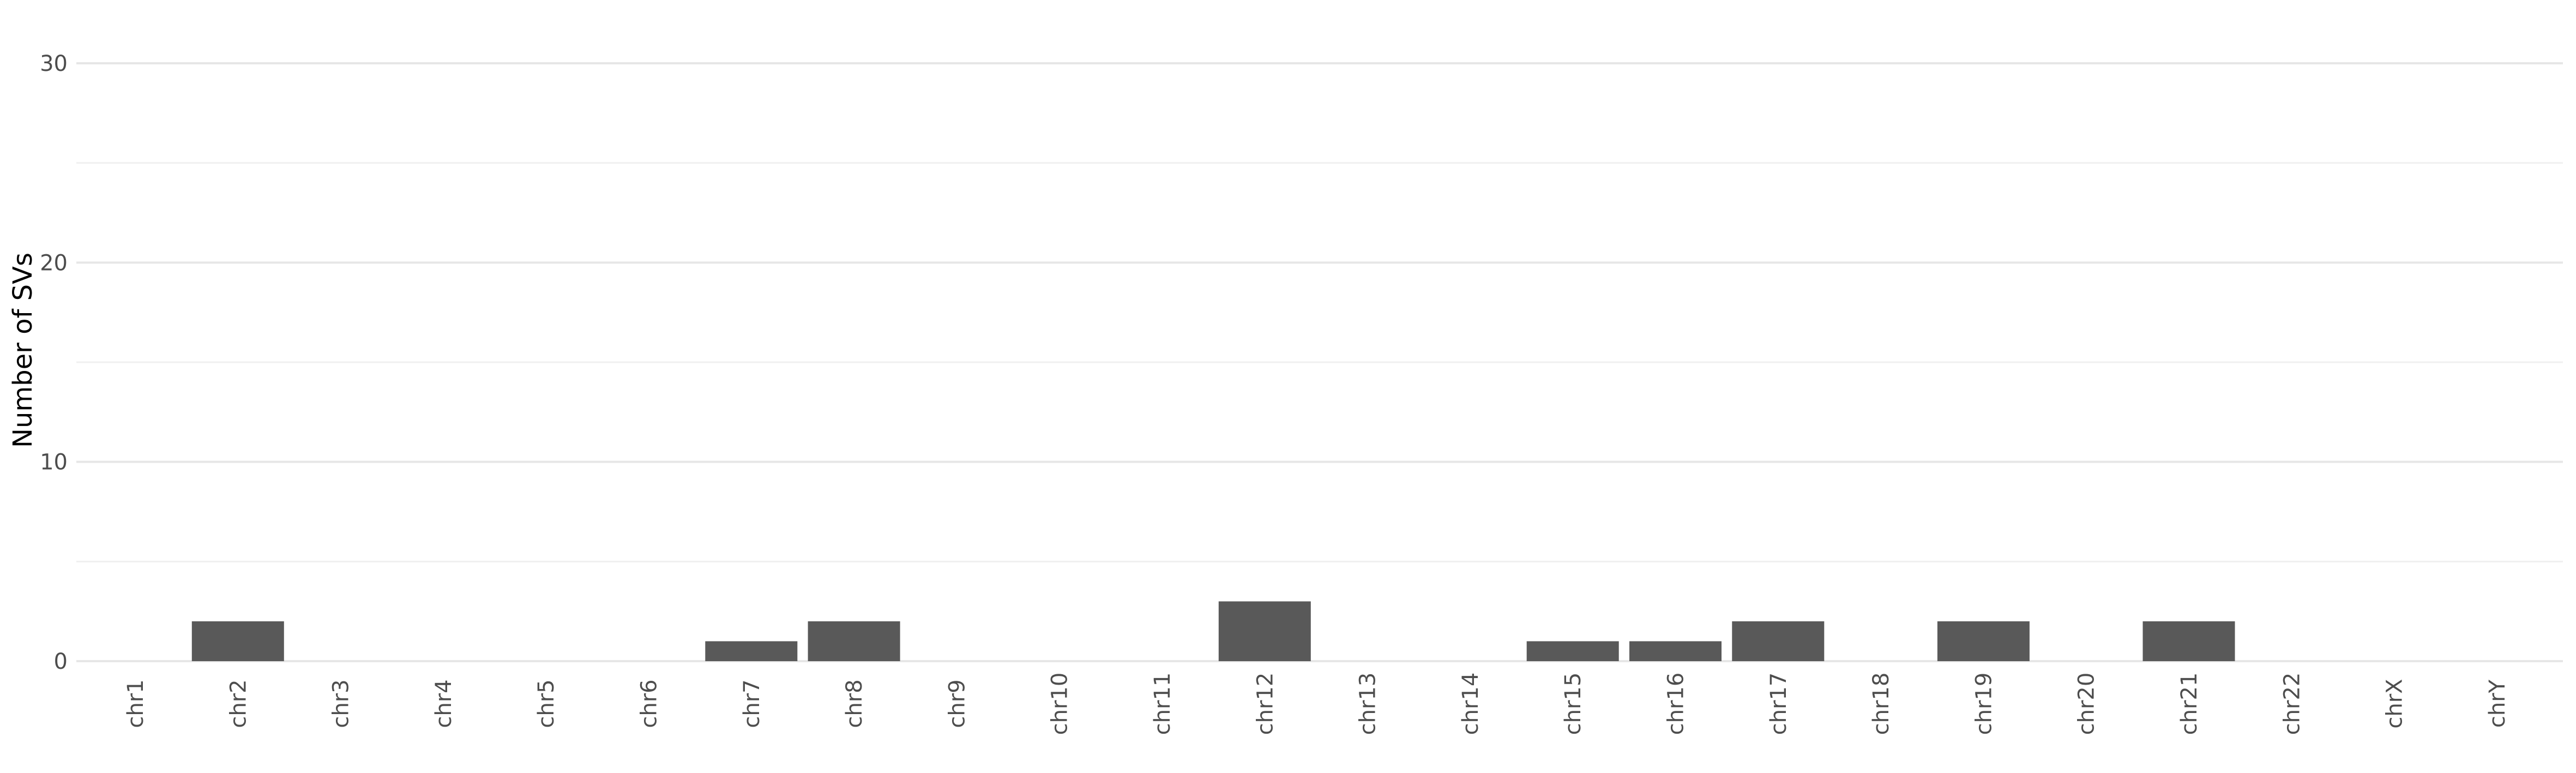 Image resolution: width=2576 pixels, height=773 pixels. What do you see at coordinates (1264, 631) in the screenshot?
I see `bar-chr12` at bounding box center [1264, 631].